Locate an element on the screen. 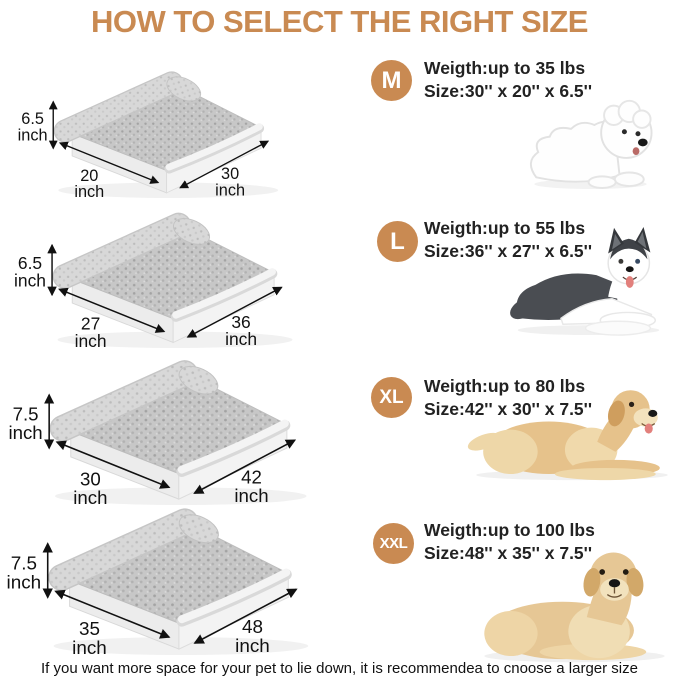 The height and width of the screenshot is (682, 679). length-value-label: 48 is located at coordinates (252, 627).